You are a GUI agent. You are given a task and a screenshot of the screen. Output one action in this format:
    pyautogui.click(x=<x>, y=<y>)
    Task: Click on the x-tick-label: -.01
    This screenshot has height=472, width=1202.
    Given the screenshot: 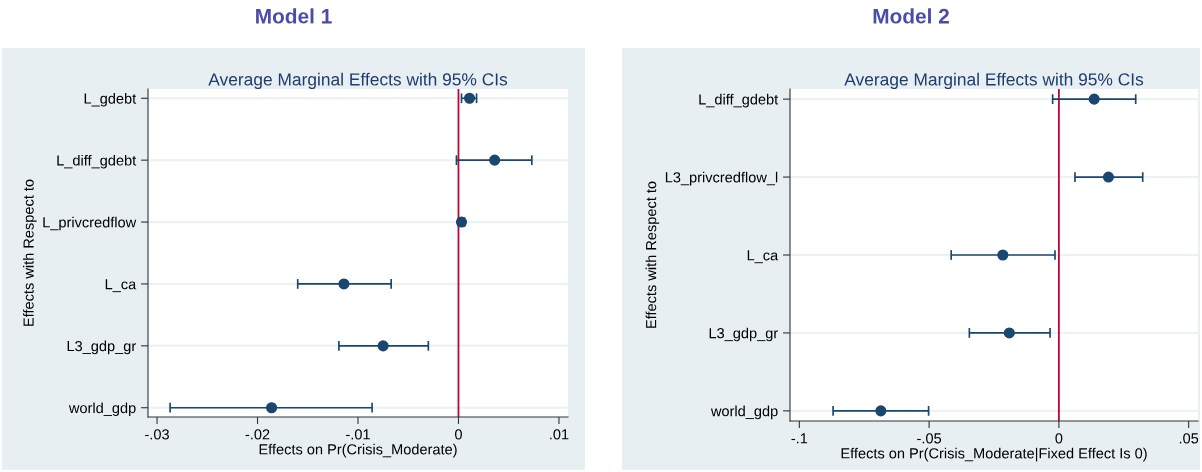 What is the action you would take?
    pyautogui.click(x=358, y=434)
    